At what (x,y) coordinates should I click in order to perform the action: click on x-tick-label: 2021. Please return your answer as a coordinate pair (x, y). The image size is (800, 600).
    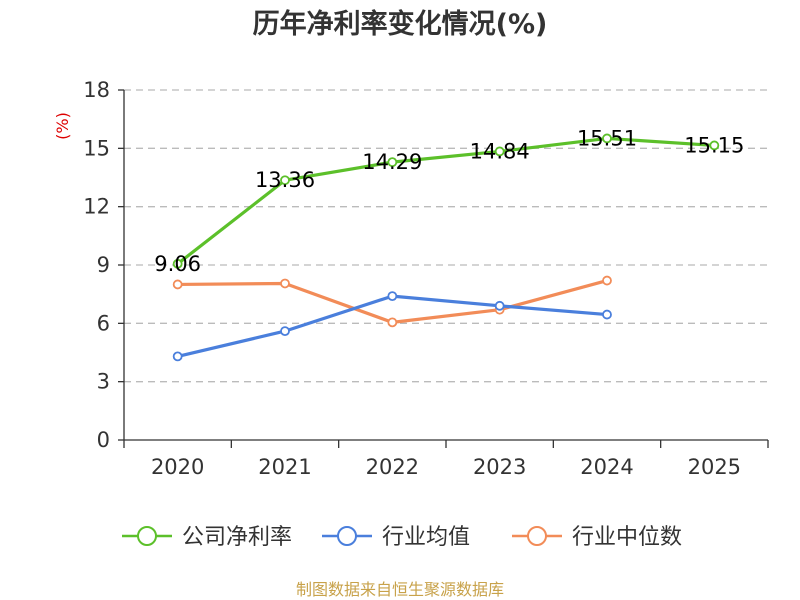
    Looking at the image, I should click on (284, 467).